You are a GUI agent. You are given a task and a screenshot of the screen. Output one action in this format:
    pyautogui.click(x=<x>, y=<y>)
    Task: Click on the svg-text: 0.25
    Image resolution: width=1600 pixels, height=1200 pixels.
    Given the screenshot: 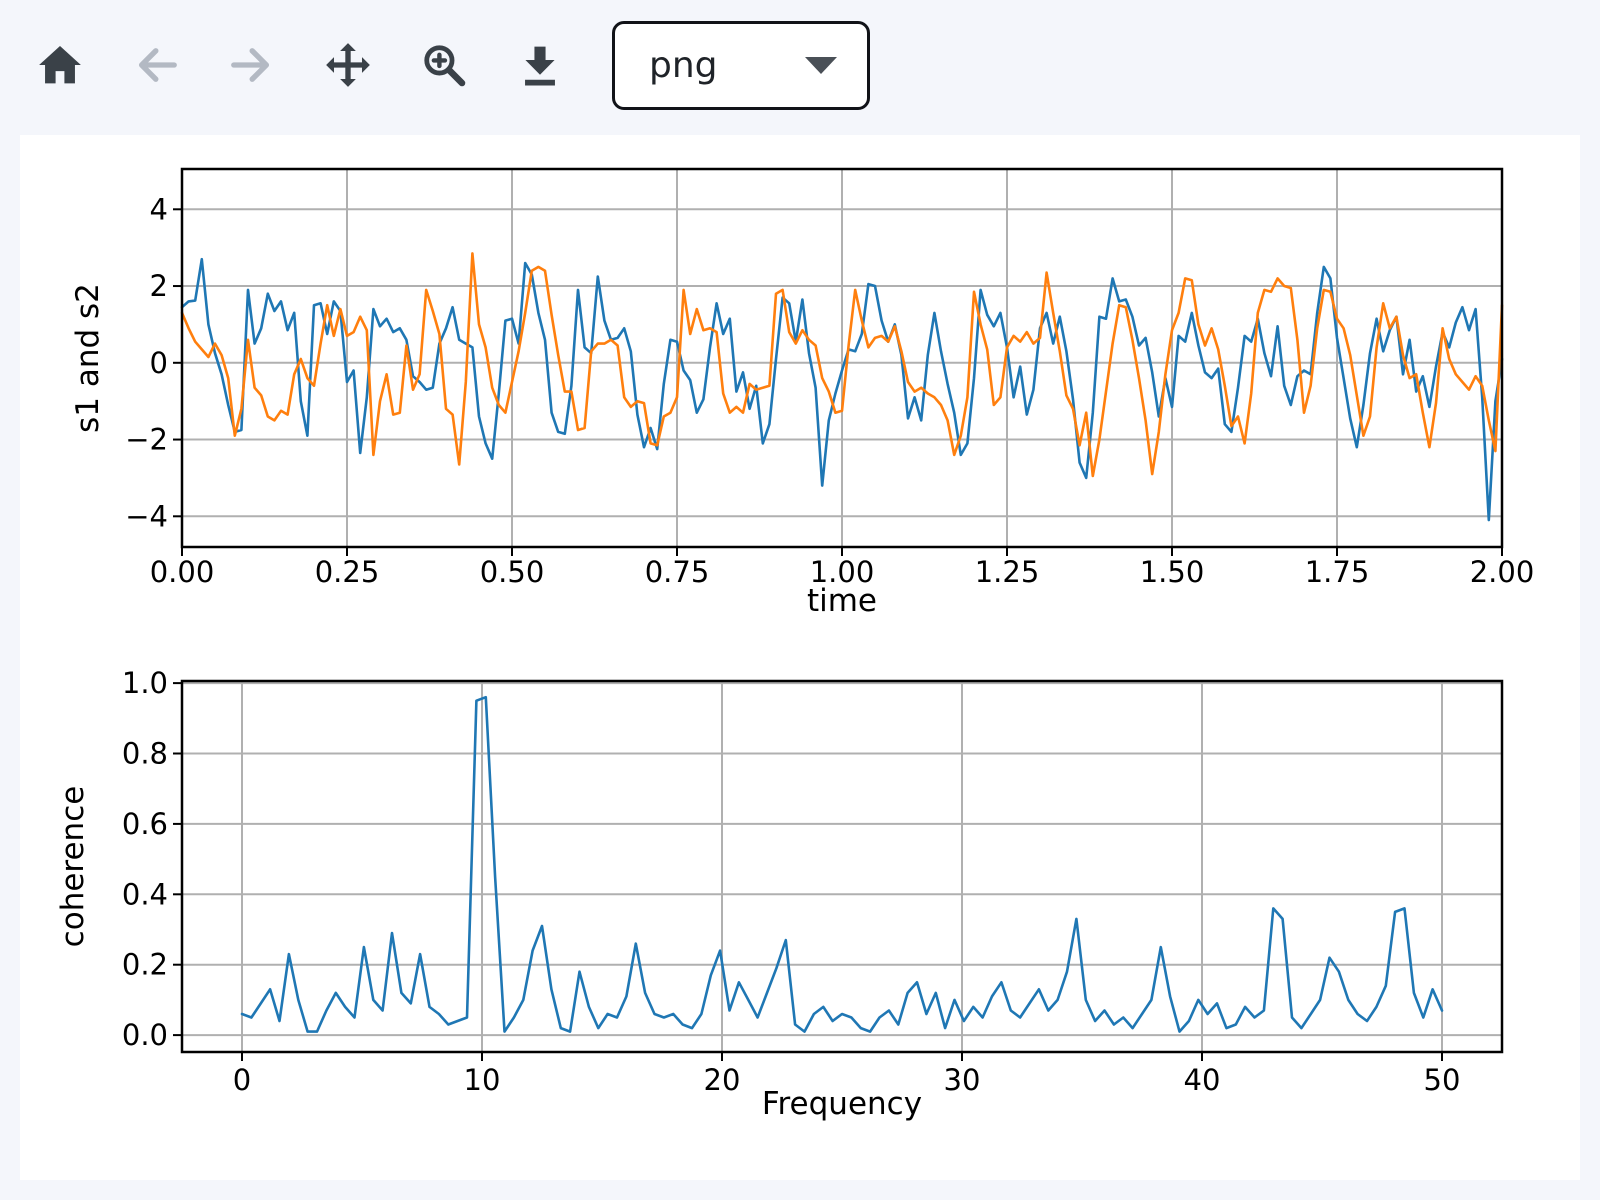 What is the action you would take?
    pyautogui.click(x=347, y=572)
    